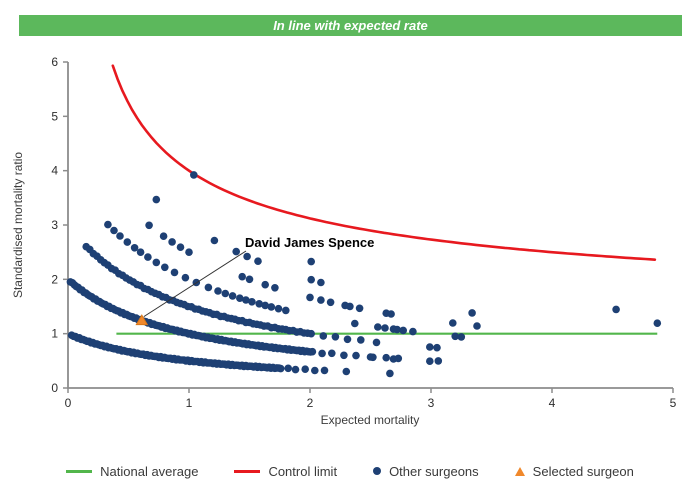 The width and height of the screenshot is (700, 500). Describe the element at coordinates (54, 279) in the screenshot. I see `y-tick-label: 2` at that location.